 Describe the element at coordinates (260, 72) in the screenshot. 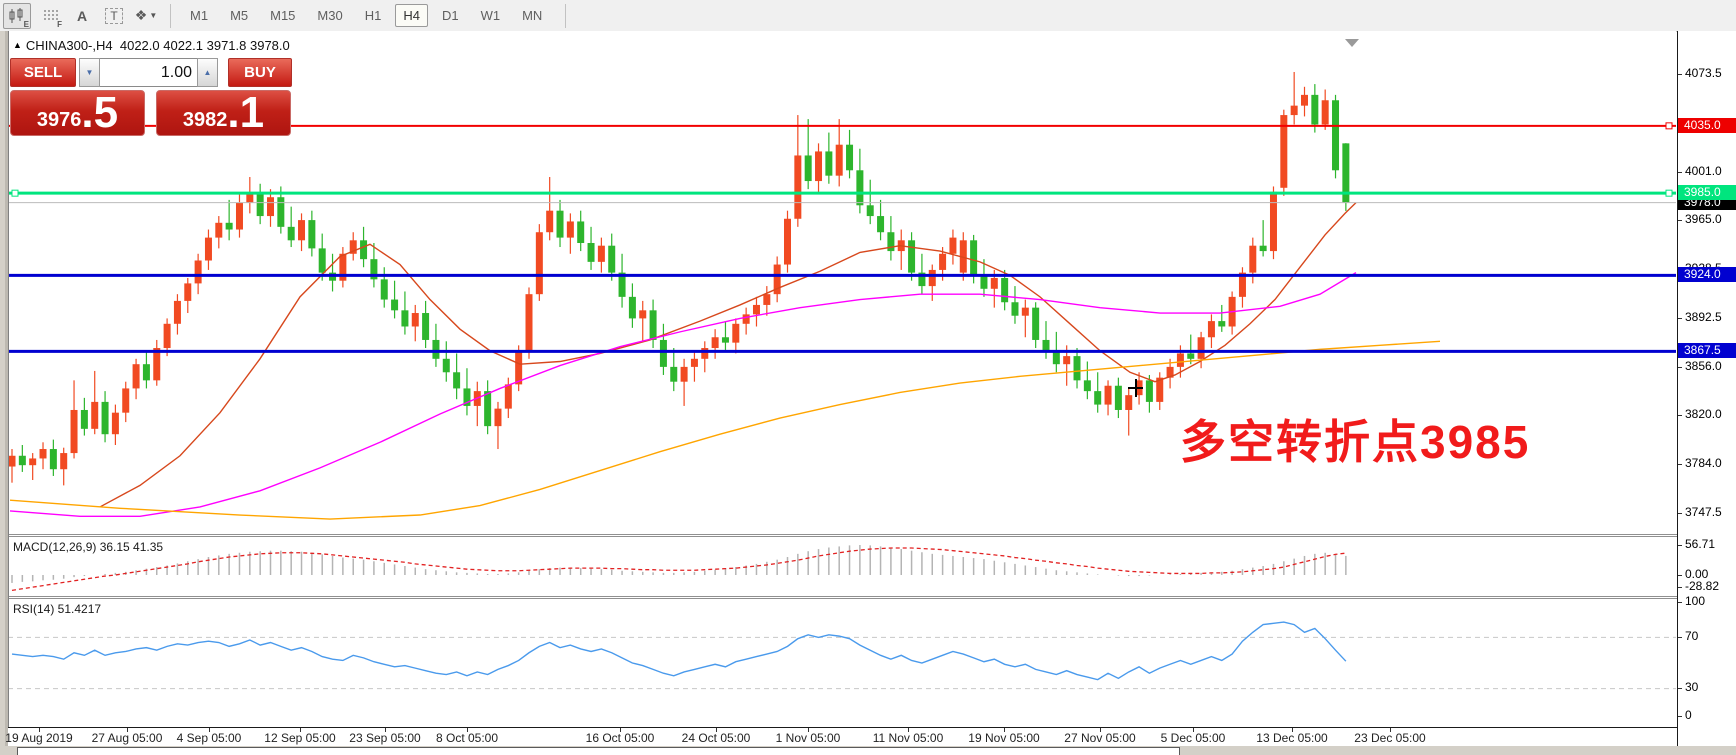

I see `buy-button: BUY` at that location.